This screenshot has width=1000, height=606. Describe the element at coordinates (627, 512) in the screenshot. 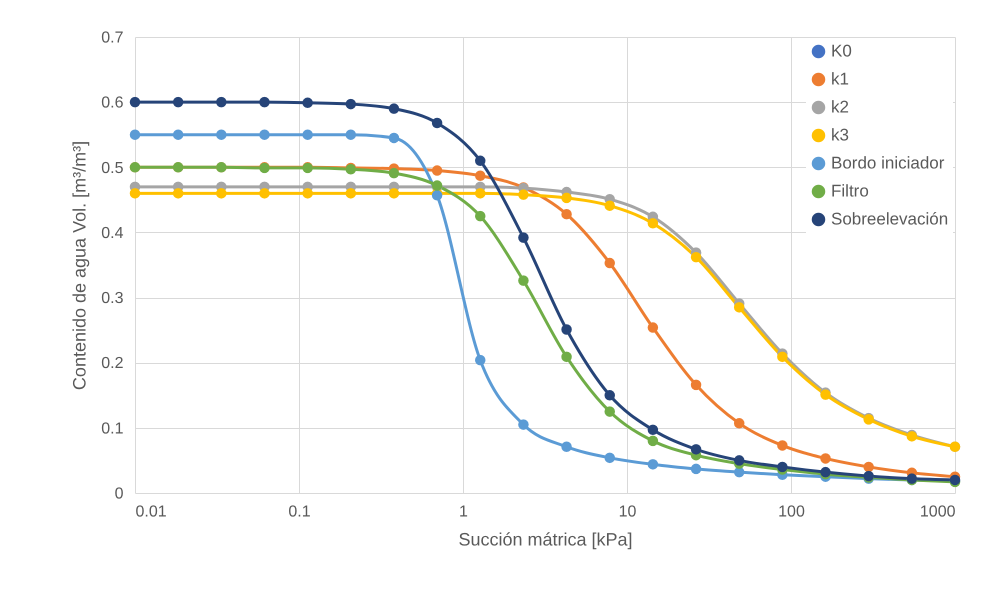

I see `x-tick-label: 10` at that location.